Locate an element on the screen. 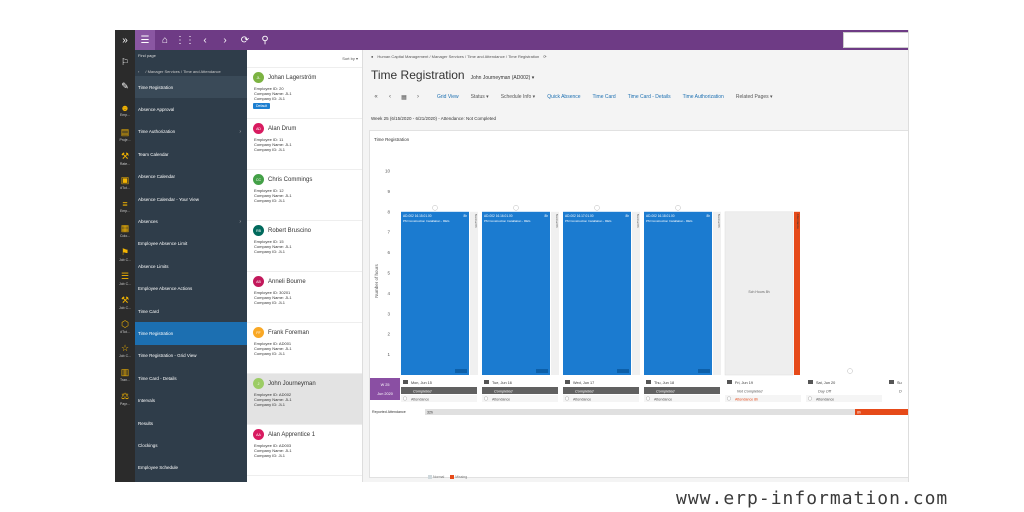  find-page-label: Find page is located at coordinates (147, 55).